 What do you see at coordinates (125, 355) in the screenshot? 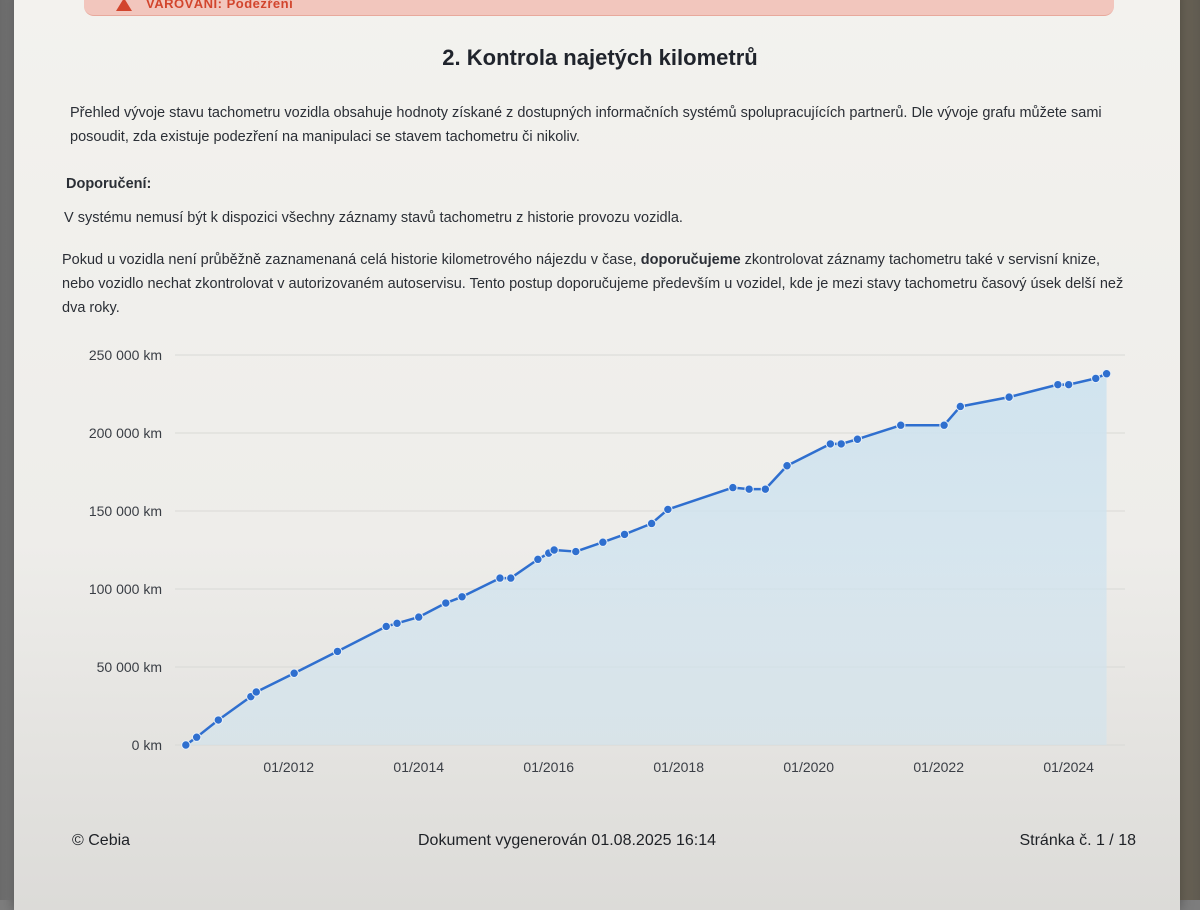
I see `y-tick-label: 250 000 km` at bounding box center [125, 355].